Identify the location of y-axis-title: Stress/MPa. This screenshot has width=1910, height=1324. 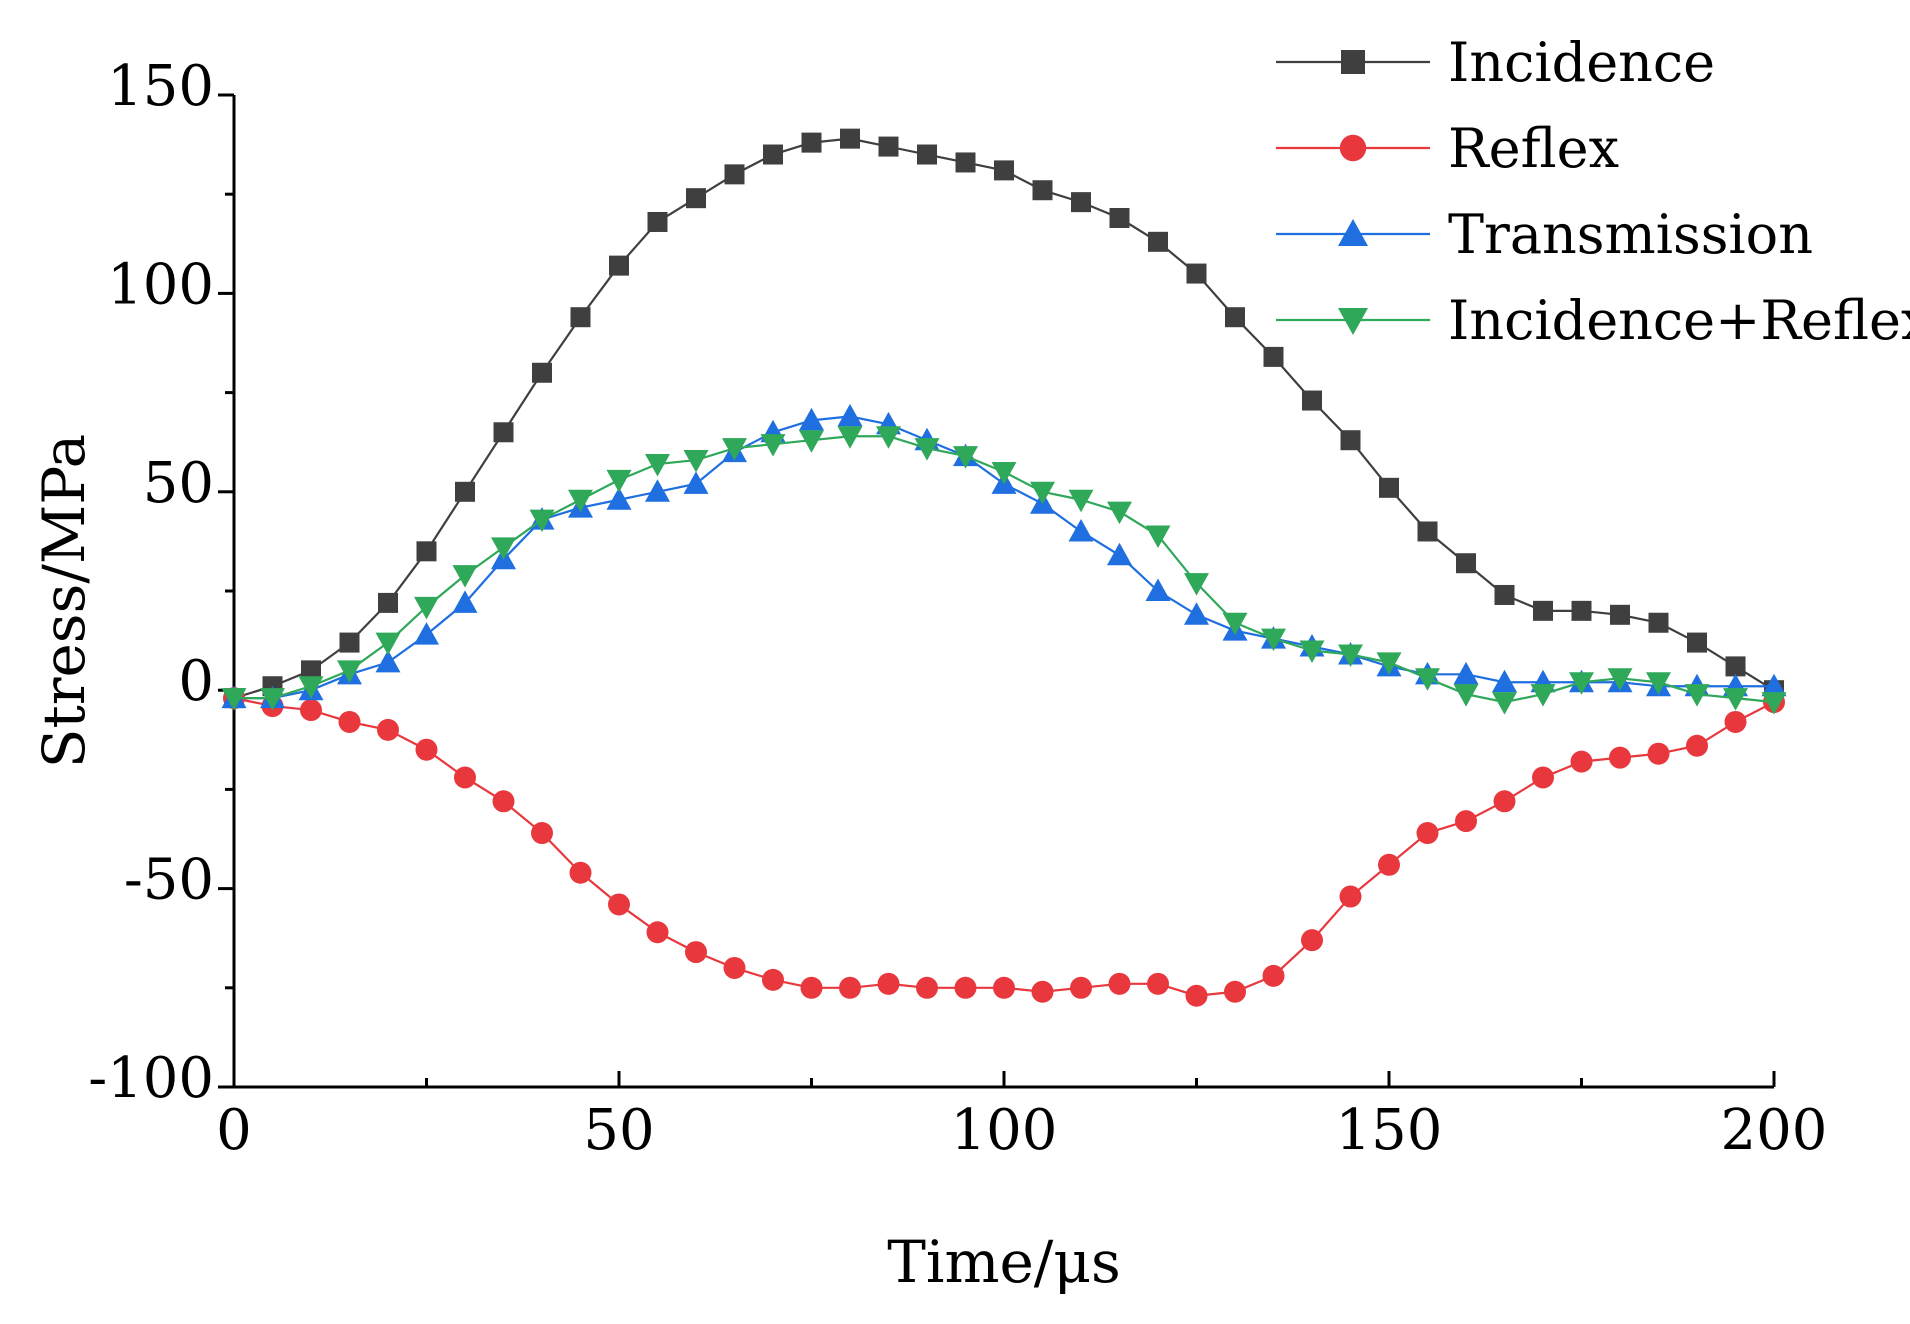
(64, 601).